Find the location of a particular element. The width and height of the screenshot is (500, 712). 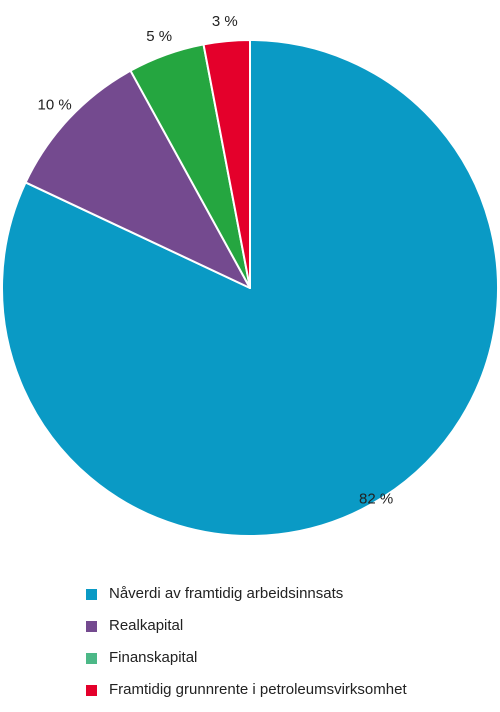

legend-label: Realkapital is located at coordinates (146, 625).